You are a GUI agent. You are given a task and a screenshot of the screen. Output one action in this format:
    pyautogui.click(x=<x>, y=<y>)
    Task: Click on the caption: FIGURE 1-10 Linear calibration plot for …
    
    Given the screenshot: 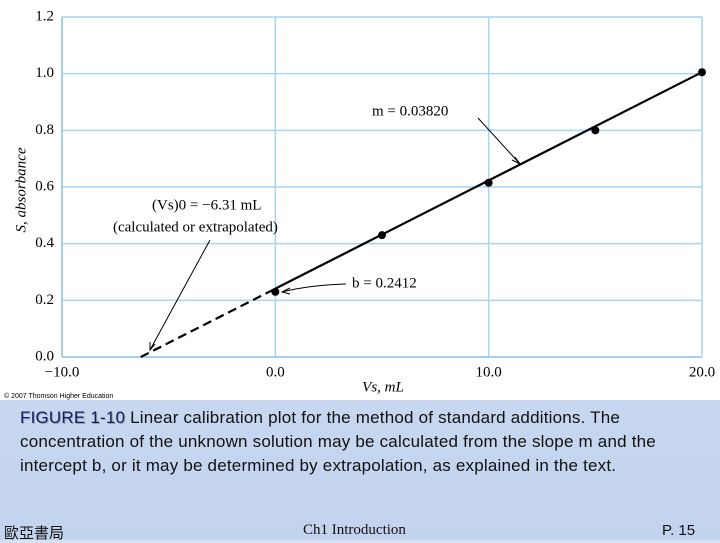 What is the action you would take?
    pyautogui.click(x=365, y=442)
    